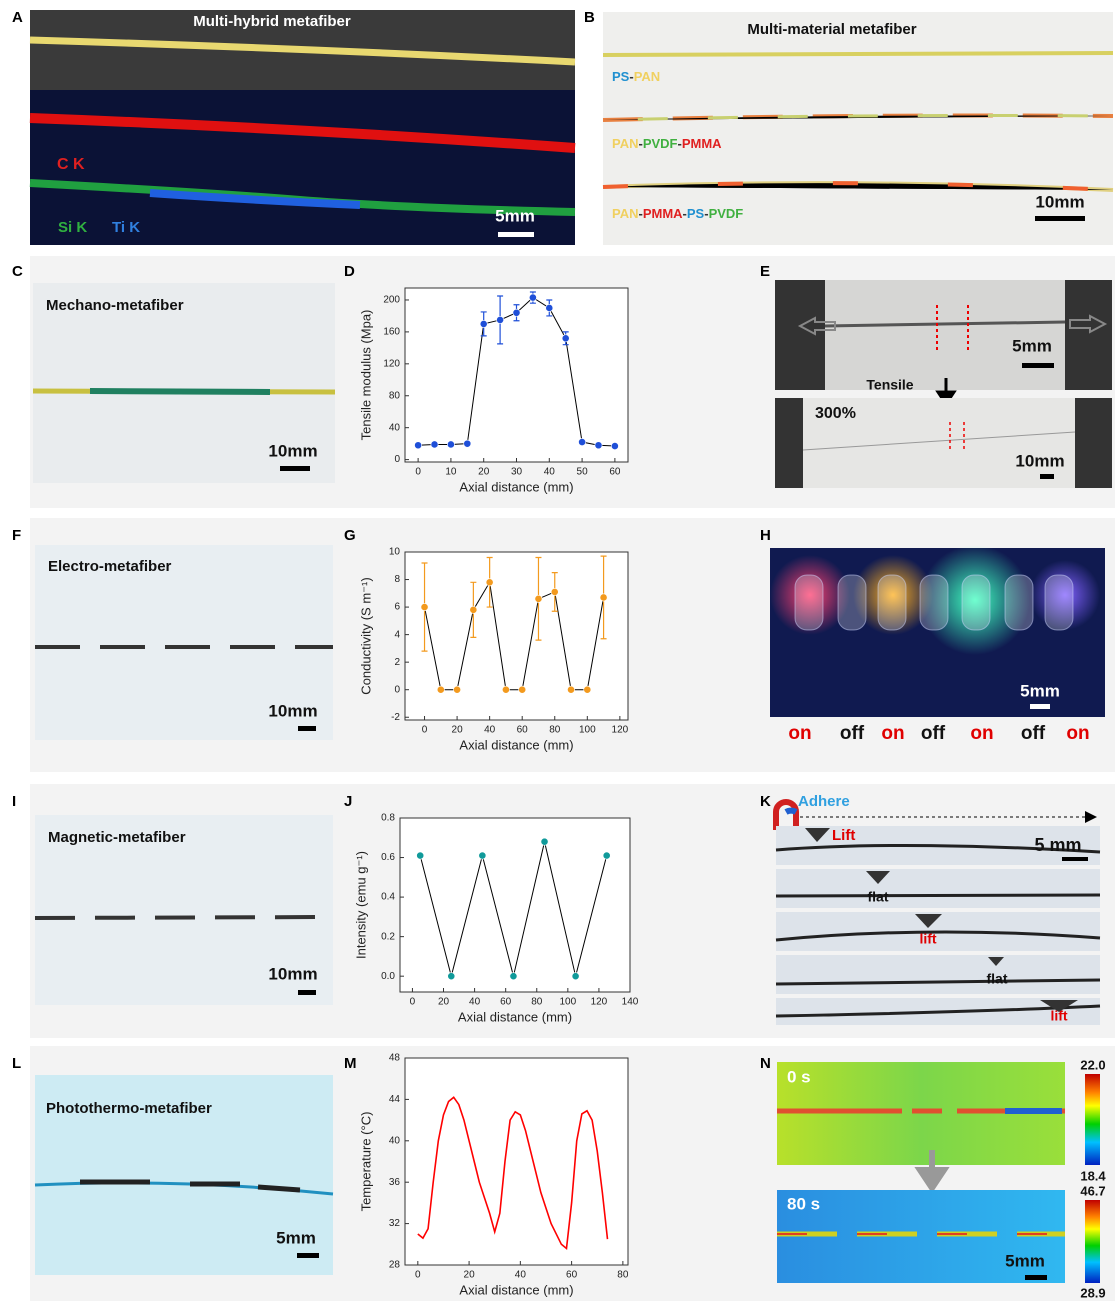 This screenshot has height=1301, width=1115. I want to click on y-tick-label: 2, so click(397, 662).